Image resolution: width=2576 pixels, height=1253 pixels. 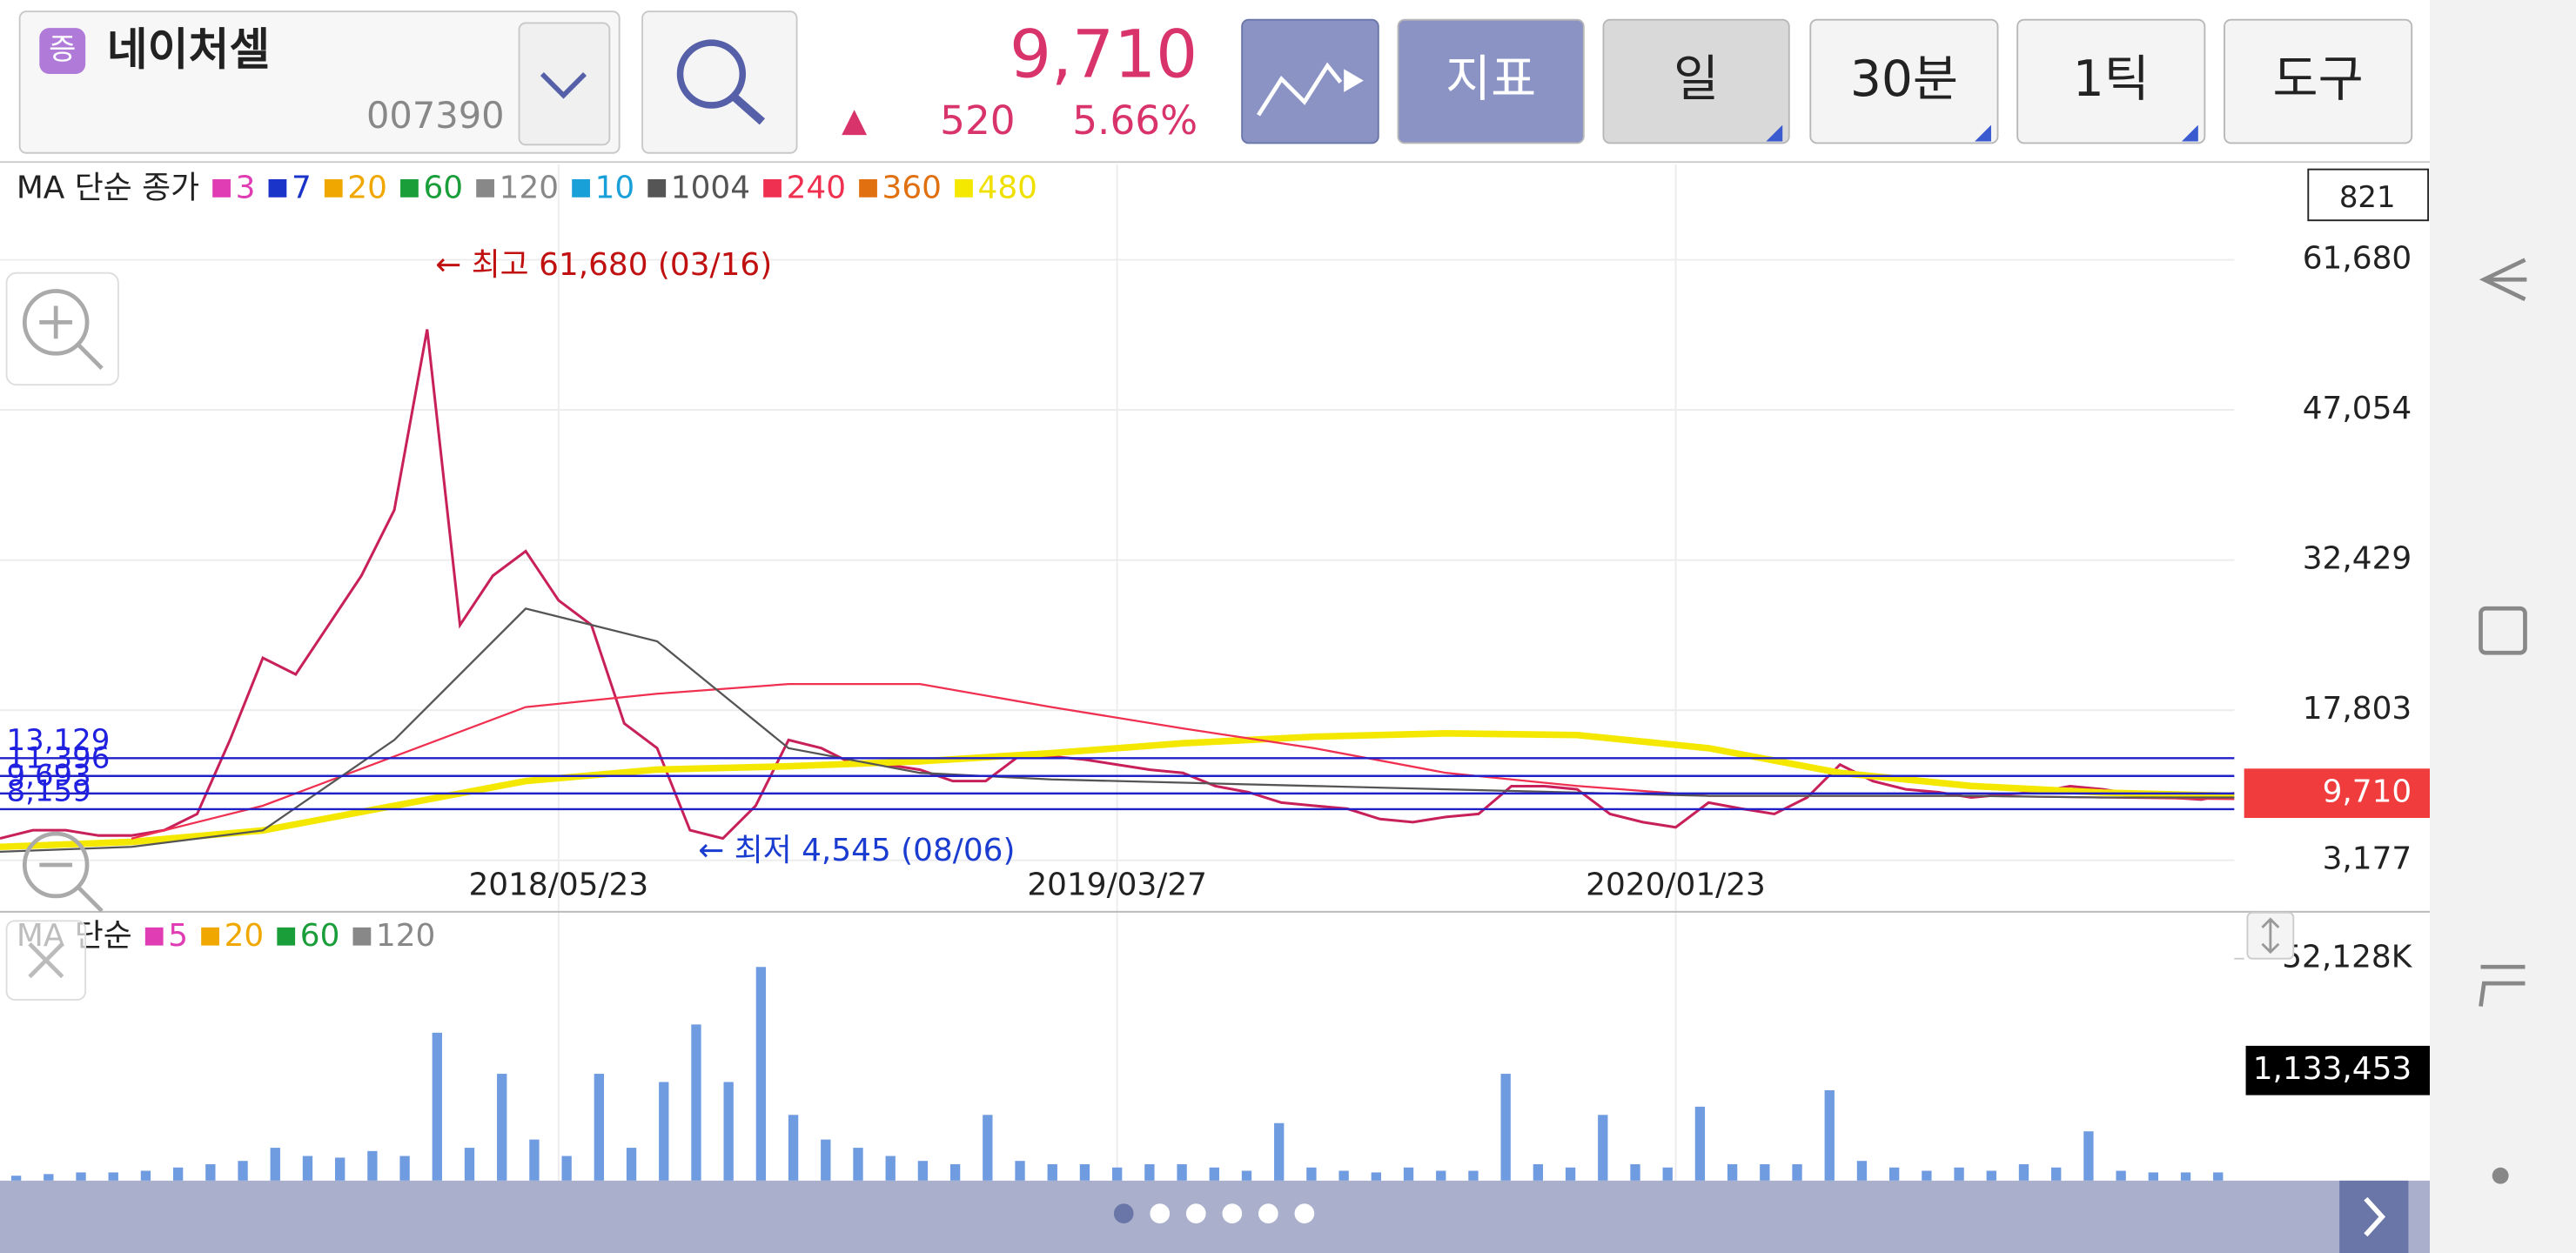 I want to click on buttons: 지표 일 30분 1틱 도구, so click(x=1905, y=81).